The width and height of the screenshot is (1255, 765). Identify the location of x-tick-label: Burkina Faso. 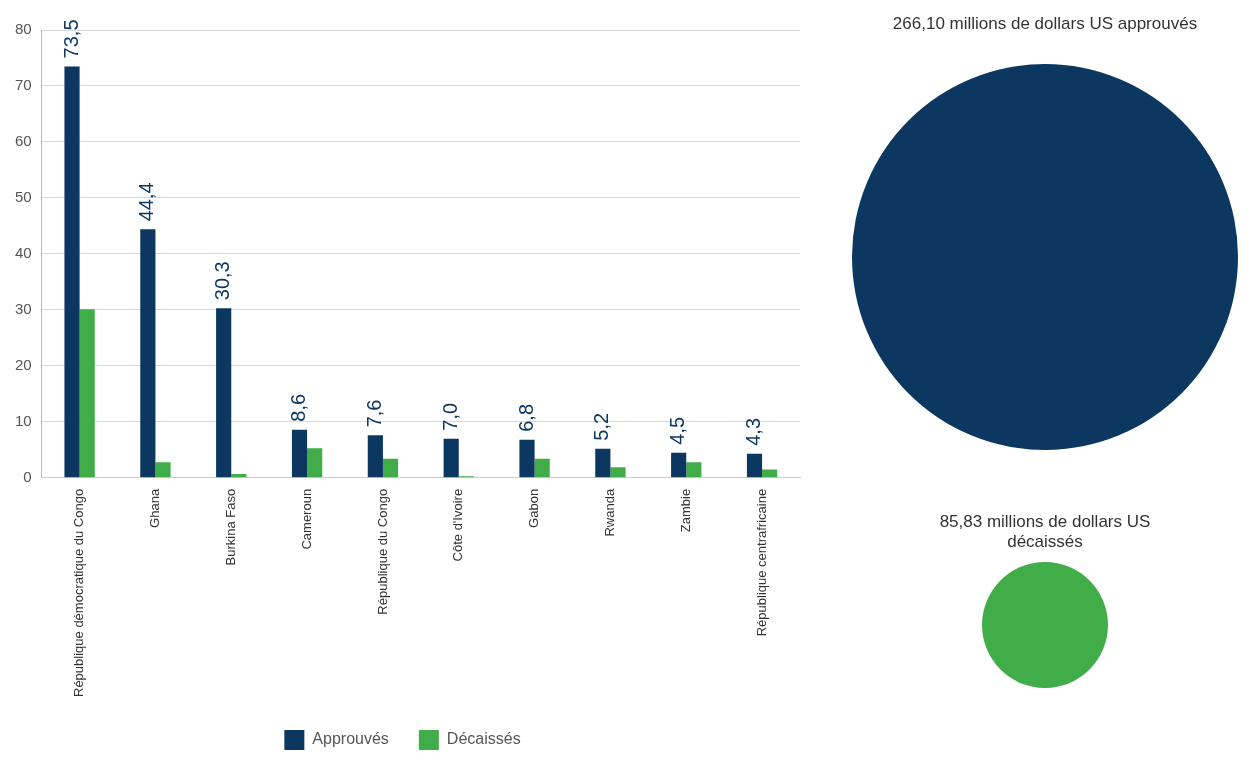
(230, 527).